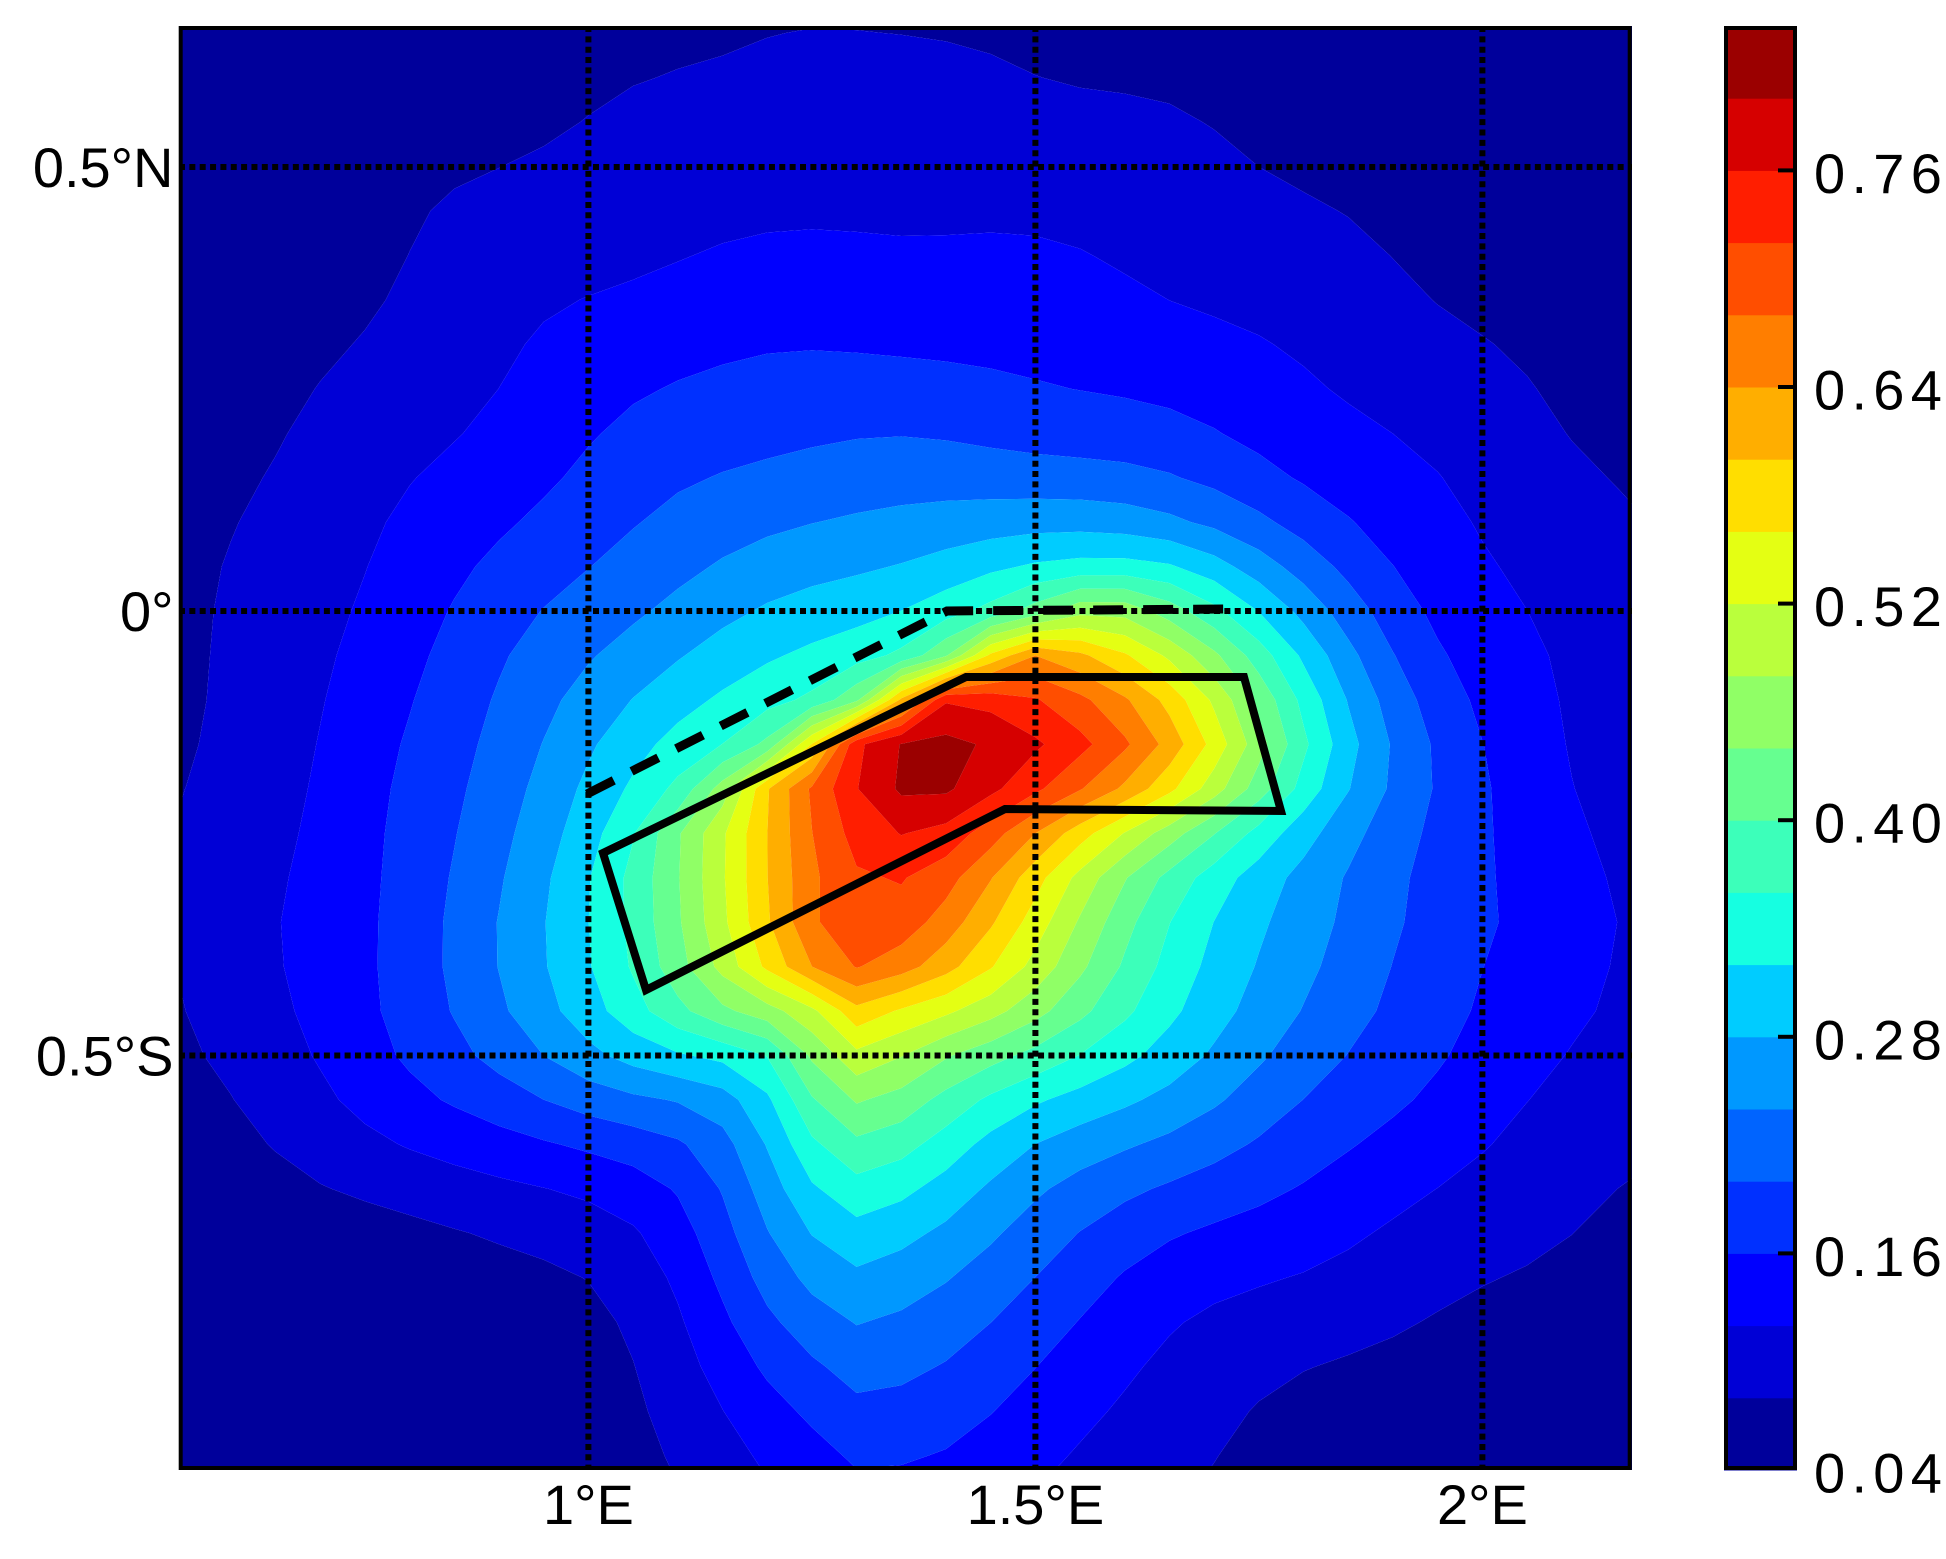 Image resolution: width=1946 pixels, height=1559 pixels. Describe the element at coordinates (1880, 606) in the screenshot. I see `svg-text: 0.52` at that location.